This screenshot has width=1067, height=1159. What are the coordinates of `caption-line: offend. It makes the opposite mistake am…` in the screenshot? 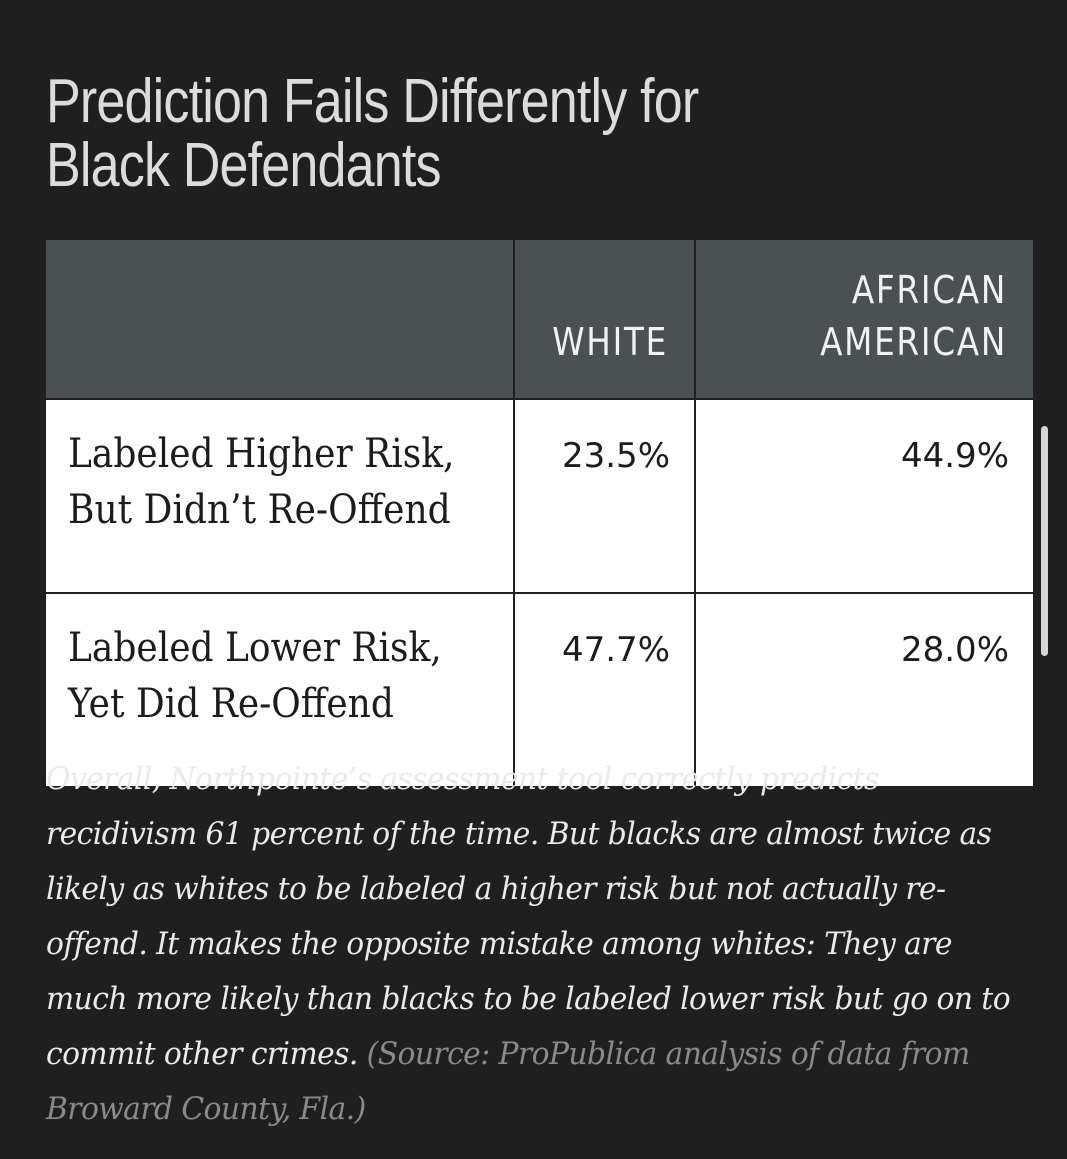 It's located at (499, 944).